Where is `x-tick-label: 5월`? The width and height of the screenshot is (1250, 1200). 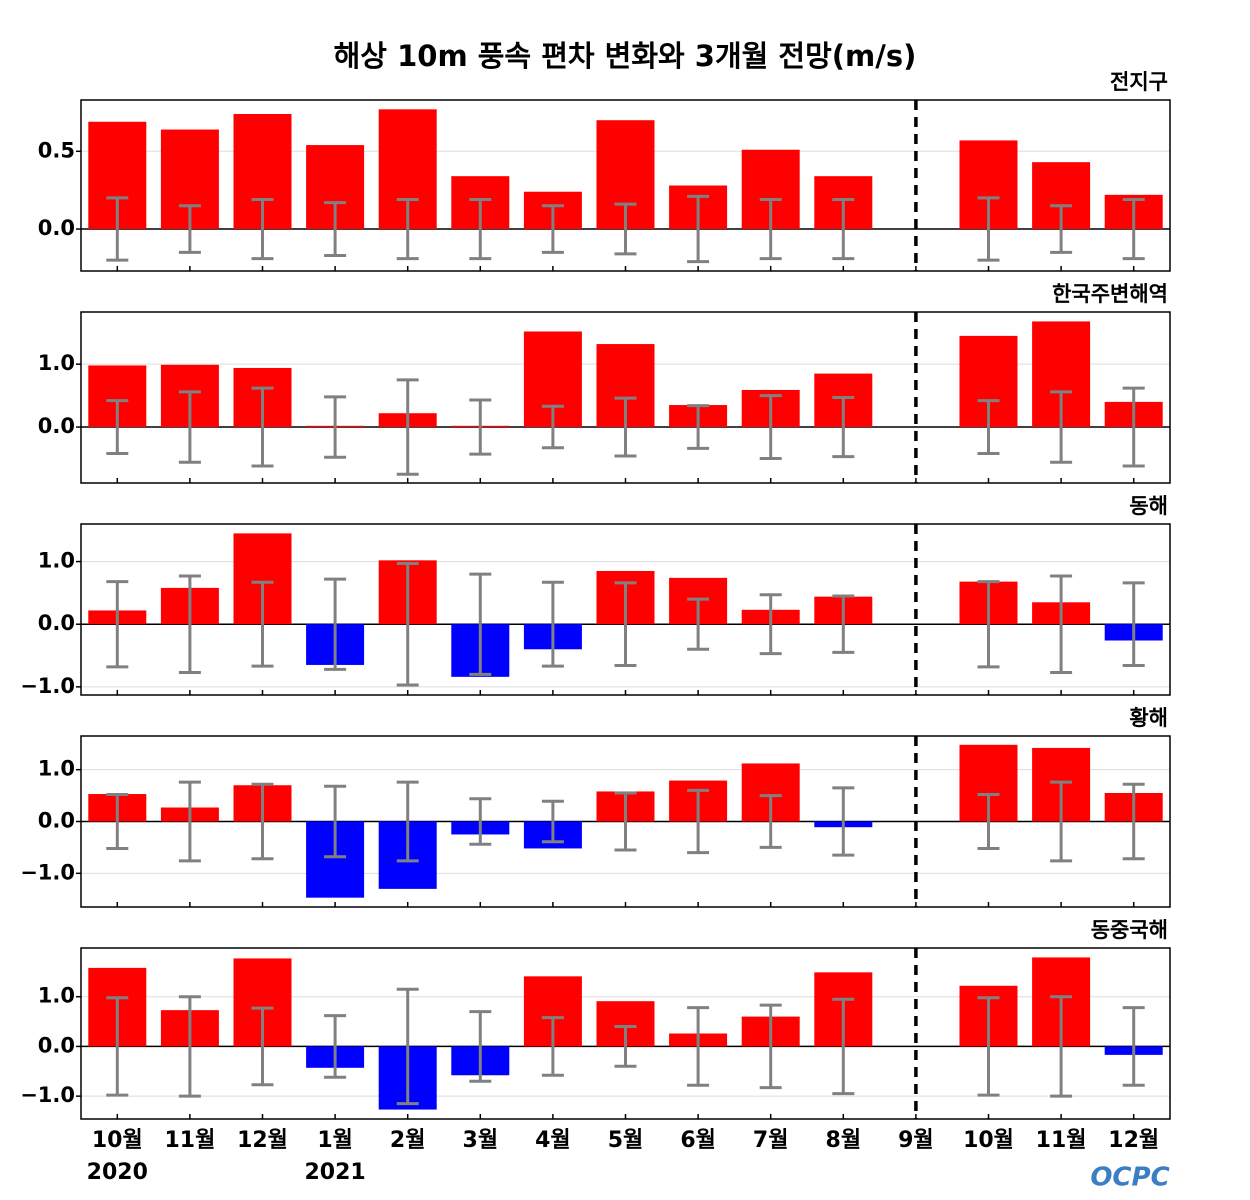
x-tick-label: 5월 is located at coordinates (626, 1140).